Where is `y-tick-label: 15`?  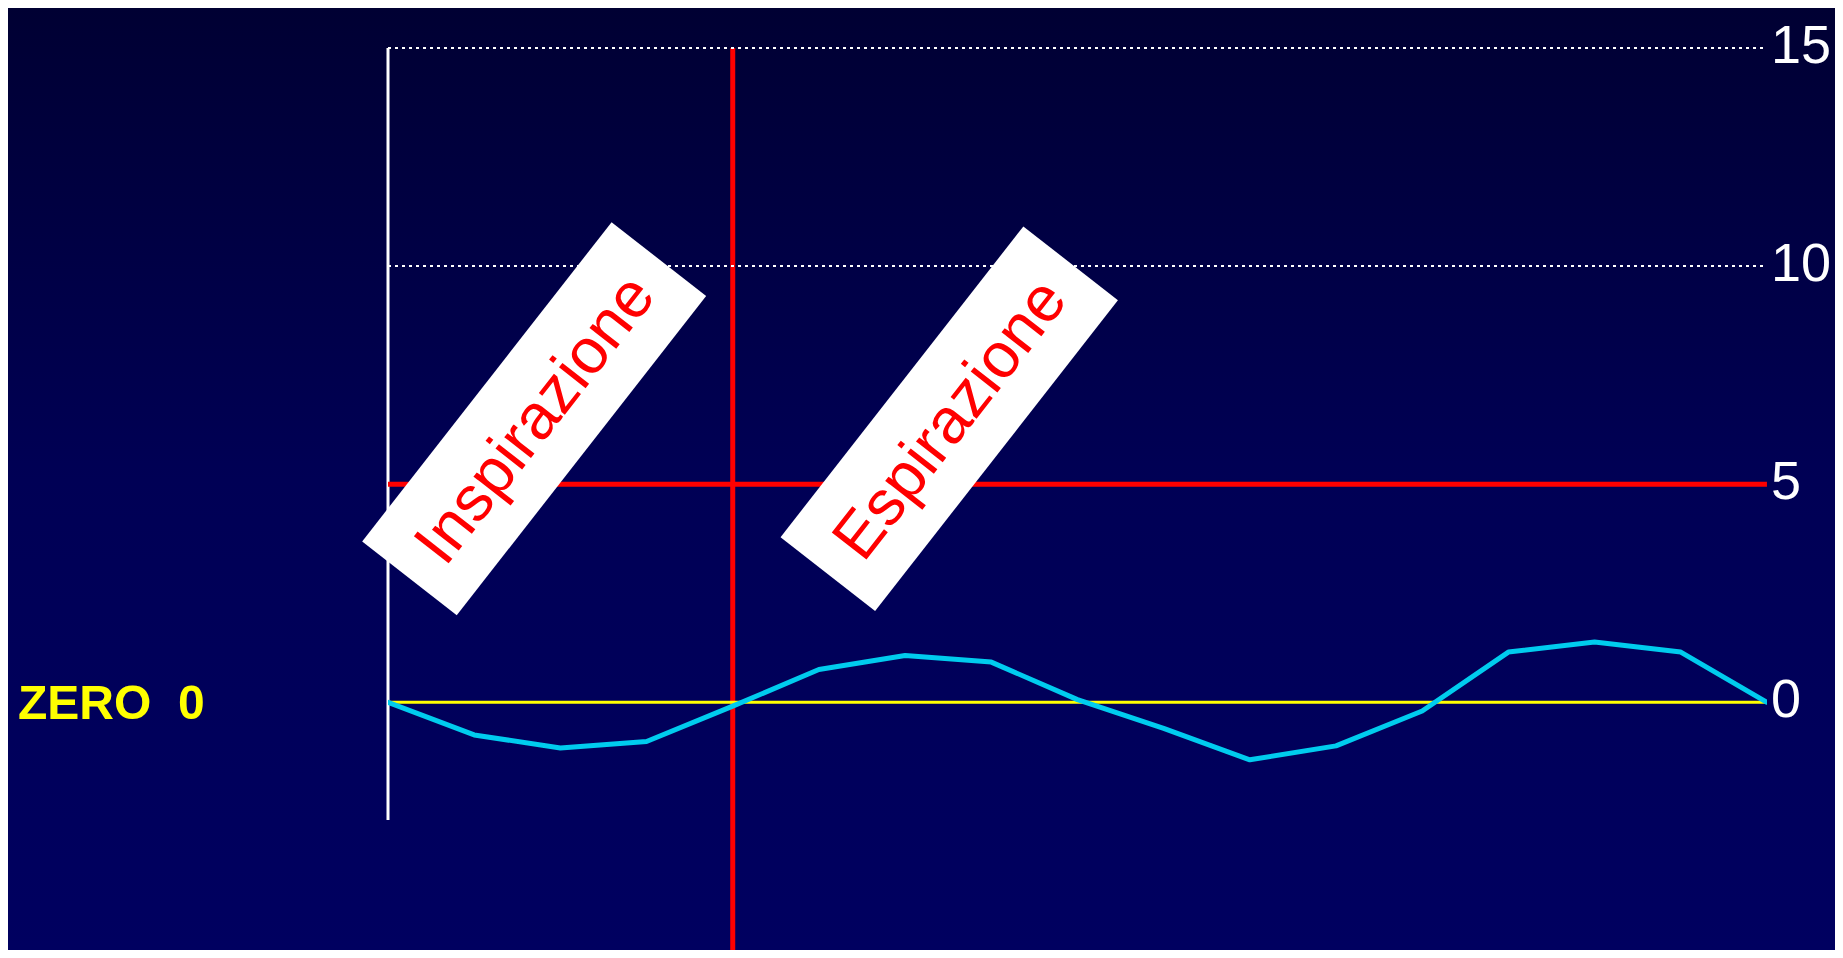 y-tick-label: 15 is located at coordinates (1801, 43).